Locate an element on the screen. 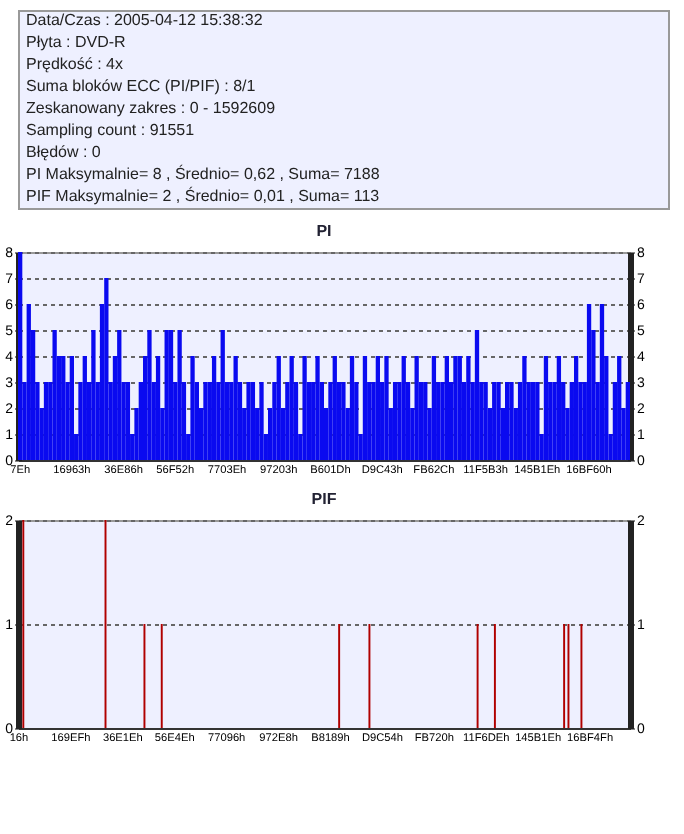  chart-title: PI is located at coordinates (324, 231).